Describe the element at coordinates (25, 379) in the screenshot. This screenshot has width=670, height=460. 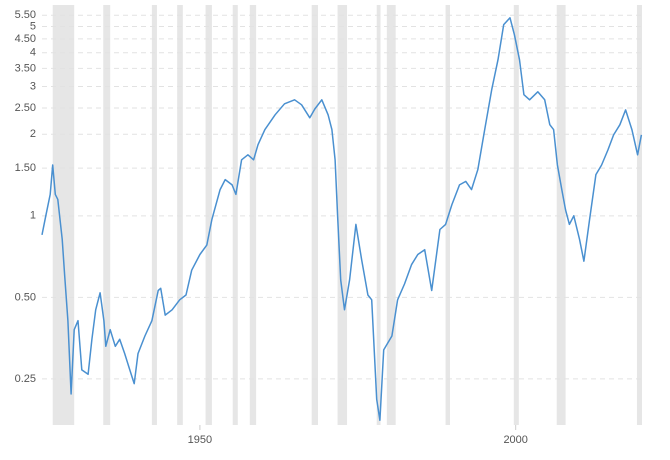
I see `y-tick-label: 0.25` at that location.